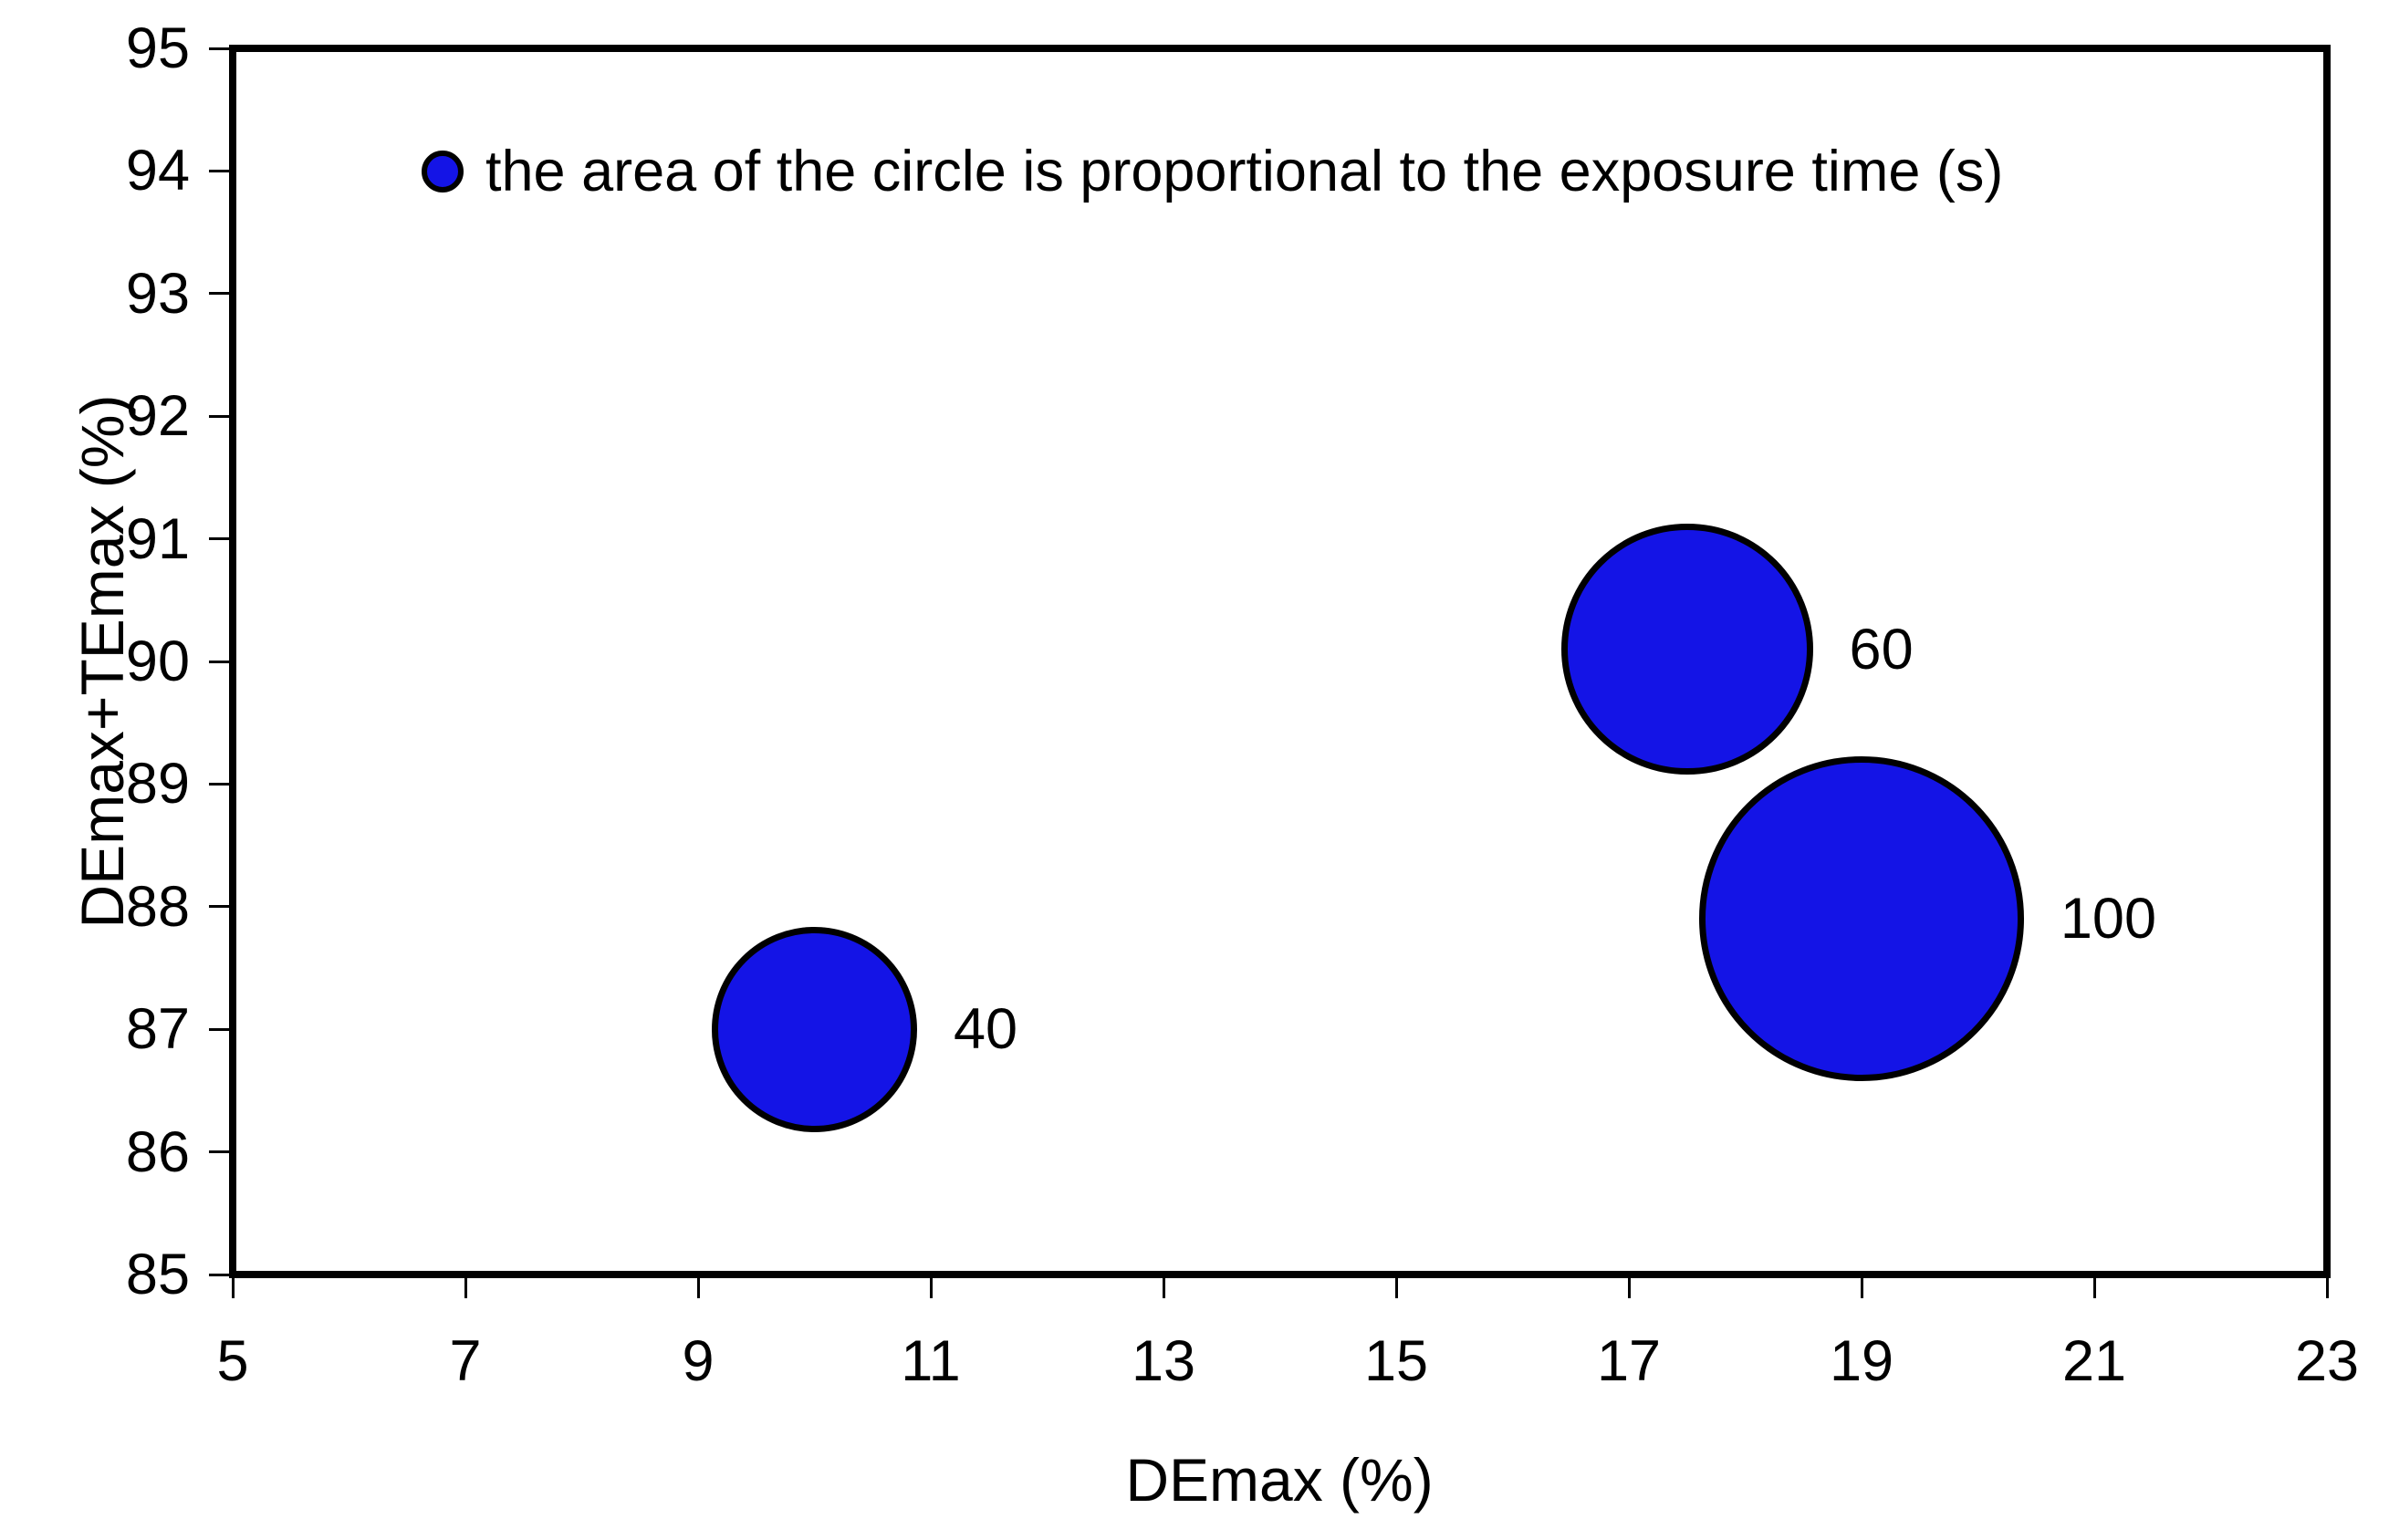 The width and height of the screenshot is (2389, 1540). Describe the element at coordinates (2327, 1361) in the screenshot. I see `x-tick-label: 23` at that location.